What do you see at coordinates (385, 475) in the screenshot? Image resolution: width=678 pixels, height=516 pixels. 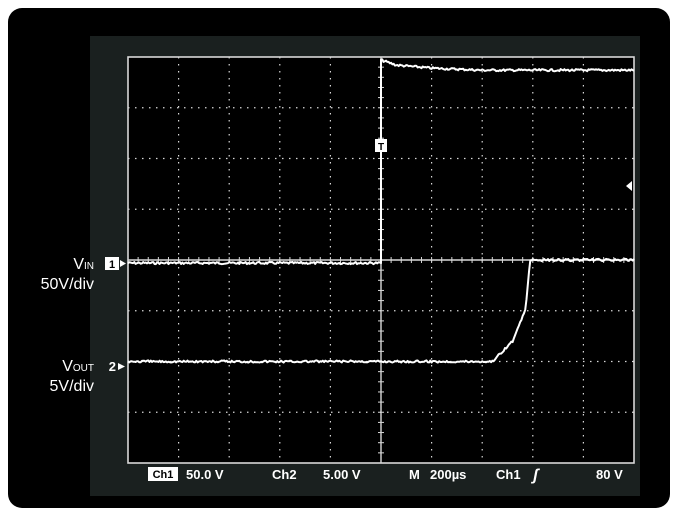 I see `status-bar: Ch1 50.0 V Ch2 5.00 V M 200µs Ch1 ʃ 80 V` at bounding box center [385, 475].